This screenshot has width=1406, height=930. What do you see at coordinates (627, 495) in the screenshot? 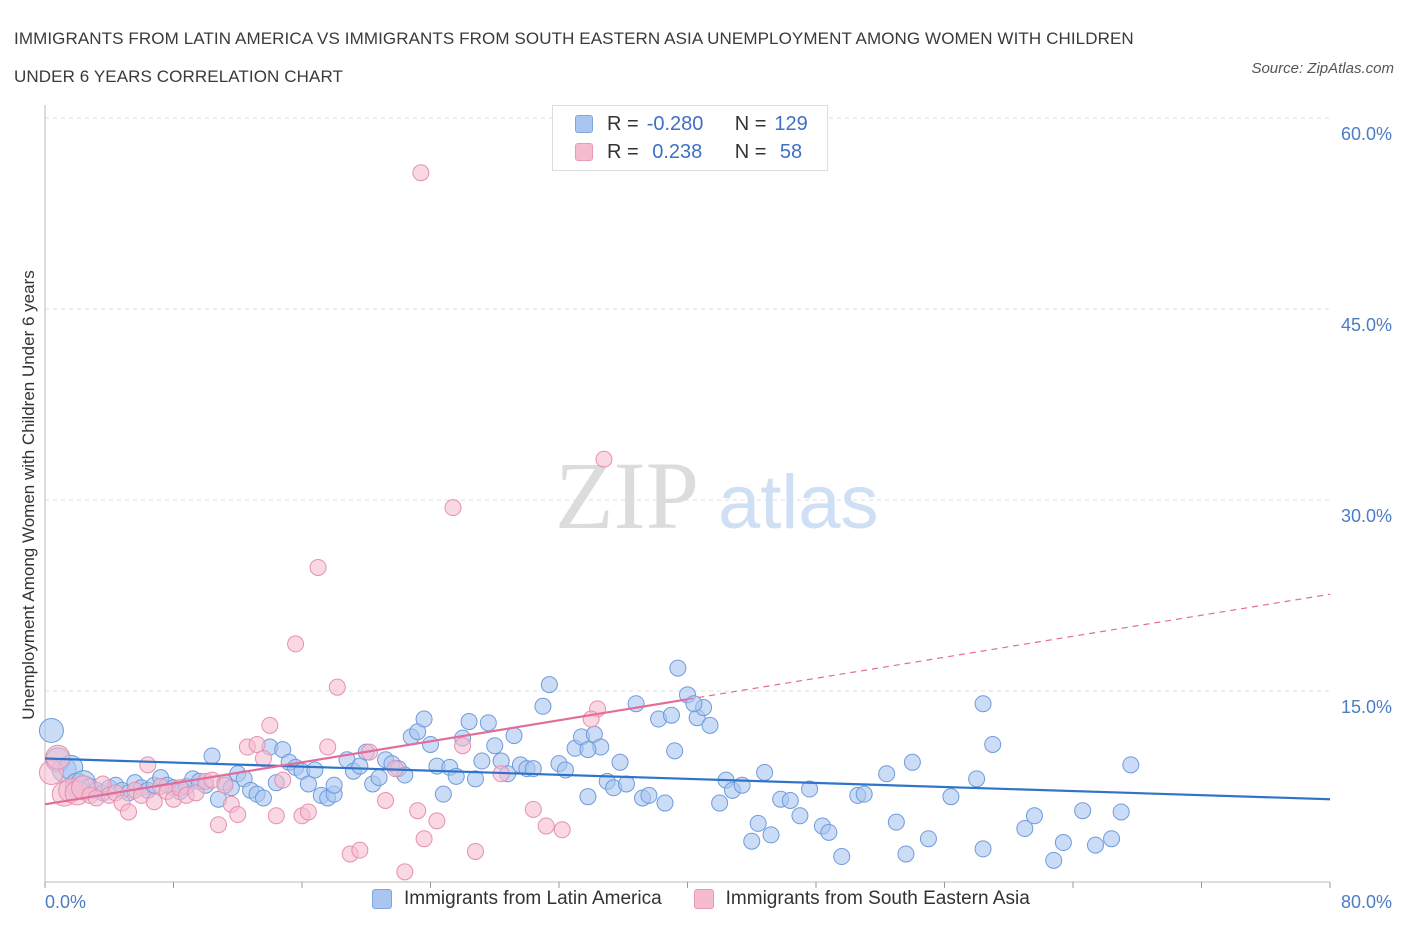
I see `watermark-zip: ZIP` at bounding box center [627, 495].